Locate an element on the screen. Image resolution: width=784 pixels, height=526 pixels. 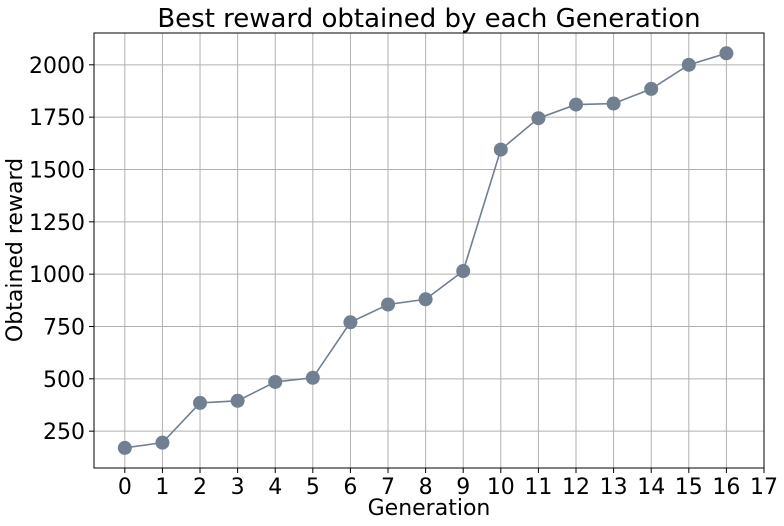
x-tick-label: 5 is located at coordinates (313, 487).